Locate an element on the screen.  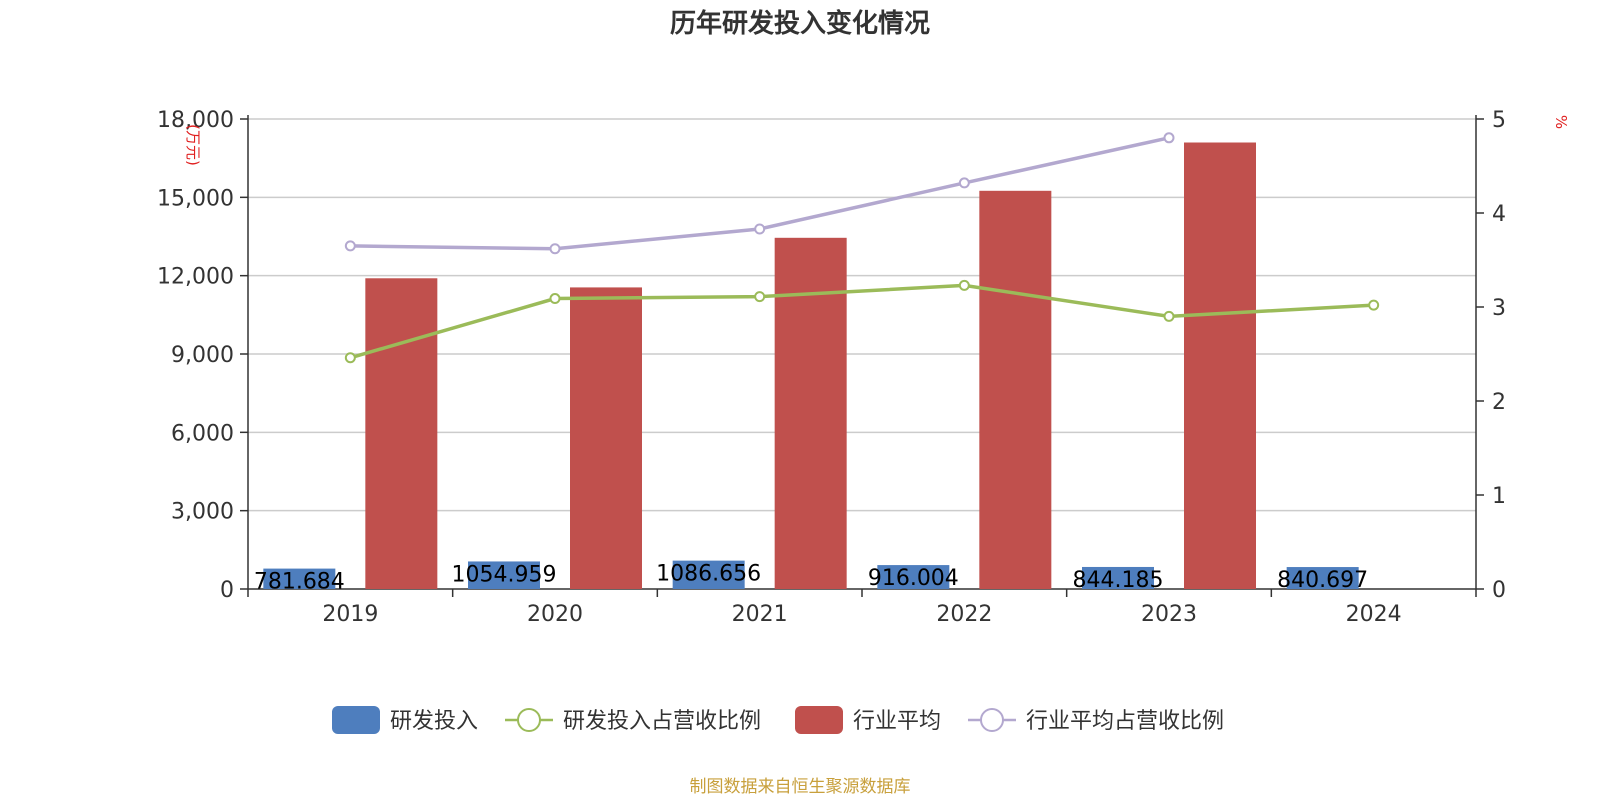
x-tick-label: 2022 is located at coordinates (964, 614).